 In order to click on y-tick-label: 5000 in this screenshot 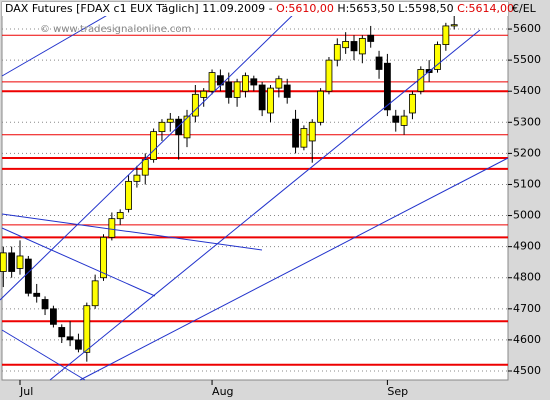, I will do `click(527, 215)`.